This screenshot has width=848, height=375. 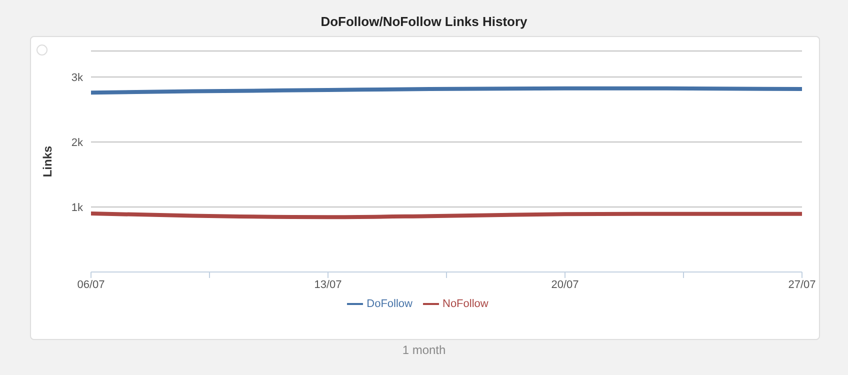 What do you see at coordinates (424, 21) in the screenshot?
I see `chart-title: DoFollow/NoFollow Links History` at bounding box center [424, 21].